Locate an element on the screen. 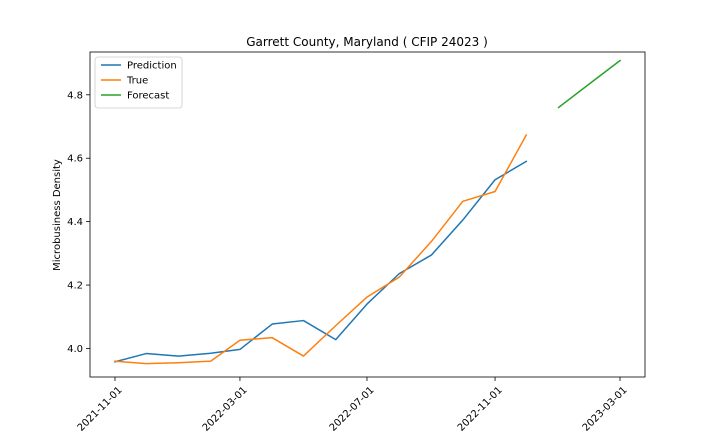 The width and height of the screenshot is (720, 432). x-tick-label: 2023-03-01 is located at coordinates (605, 408).